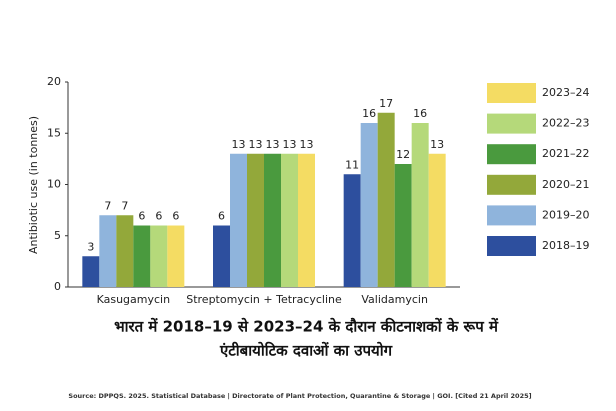  What do you see at coordinates (403, 154) in the screenshot?
I see `data-label: 12` at bounding box center [403, 154].